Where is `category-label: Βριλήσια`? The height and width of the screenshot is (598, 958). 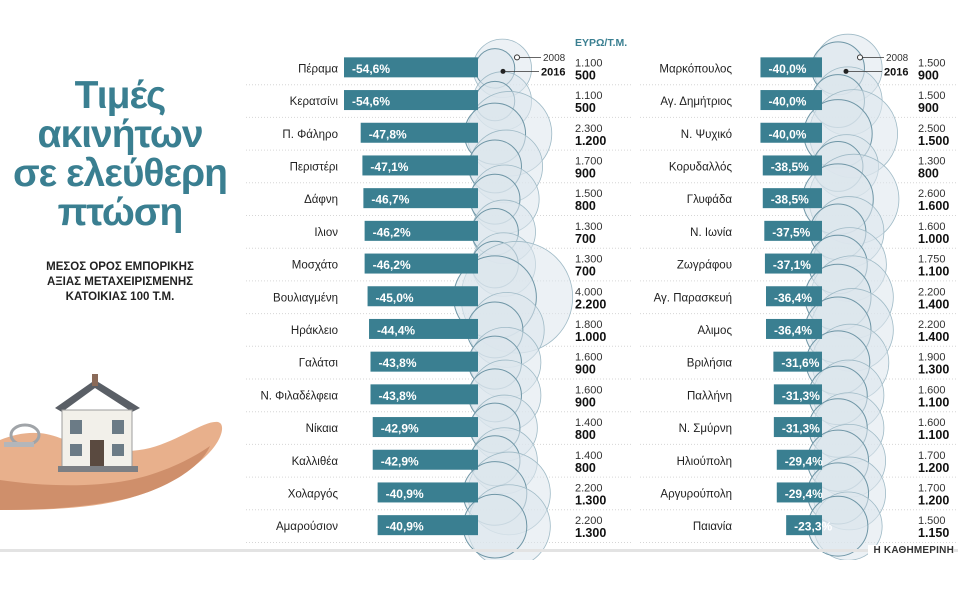
category-label: Βριλήσια is located at coordinates (710, 364).